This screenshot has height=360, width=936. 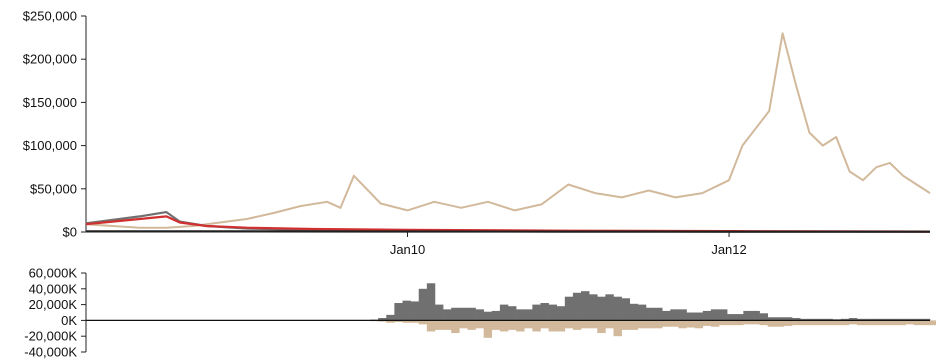 I want to click on price-y-tick-label: $100,000, so click(x=50, y=145).